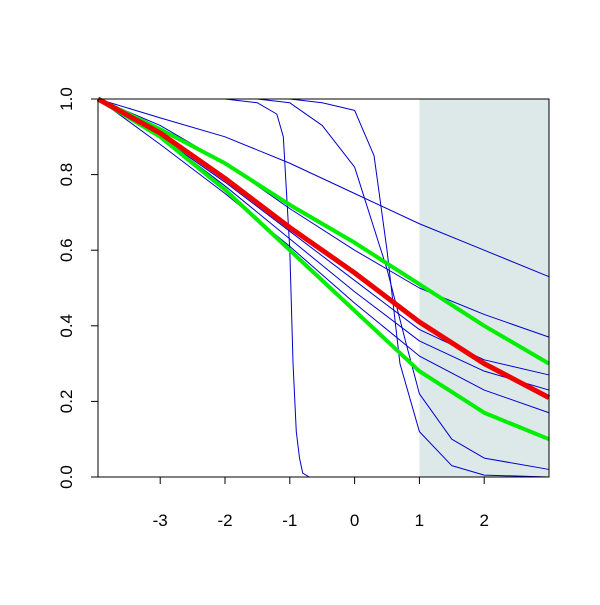  Describe the element at coordinates (354, 520) in the screenshot. I see `x-tick-label: 0` at that location.